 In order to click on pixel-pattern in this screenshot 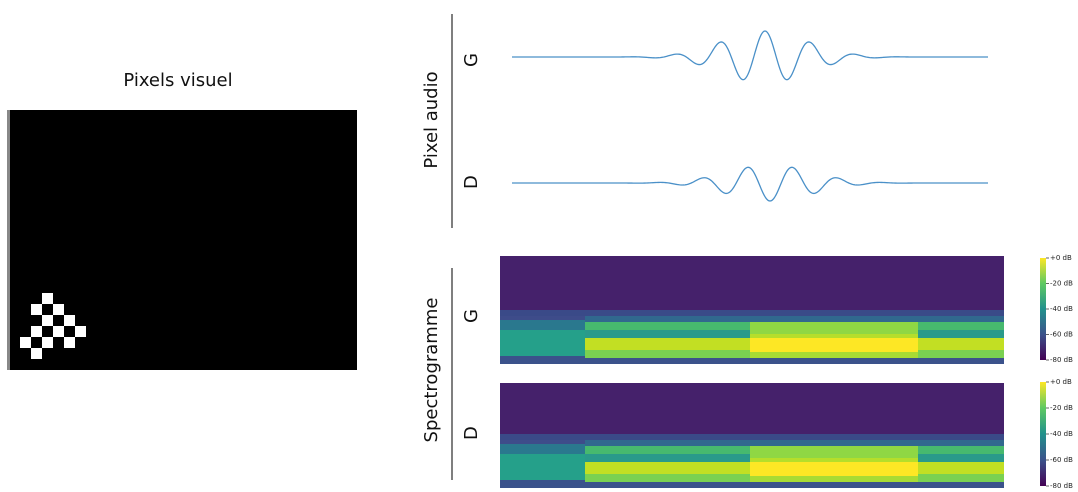, I will do `click(53, 326)`.